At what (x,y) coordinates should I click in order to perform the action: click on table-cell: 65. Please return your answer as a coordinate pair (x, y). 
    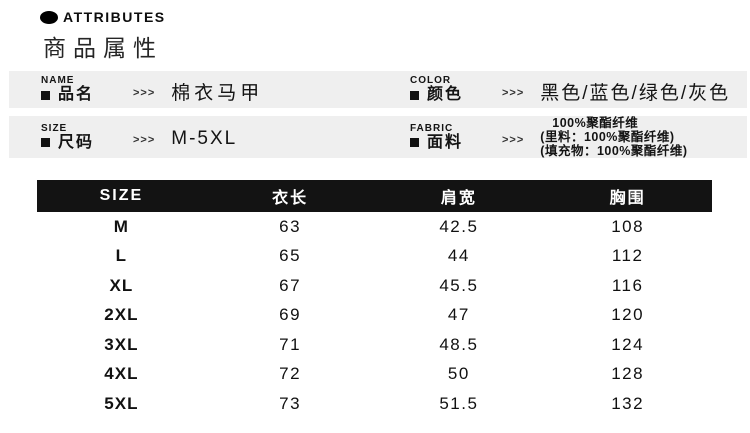
    Looking at the image, I should click on (290, 256).